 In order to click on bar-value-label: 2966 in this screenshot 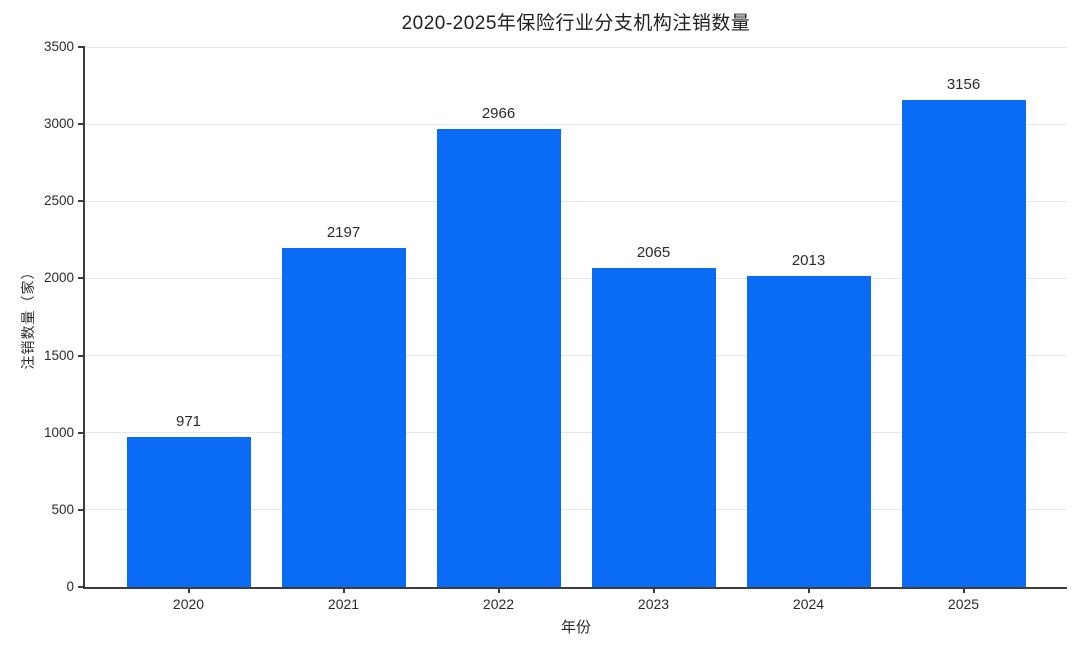, I will do `click(498, 114)`.